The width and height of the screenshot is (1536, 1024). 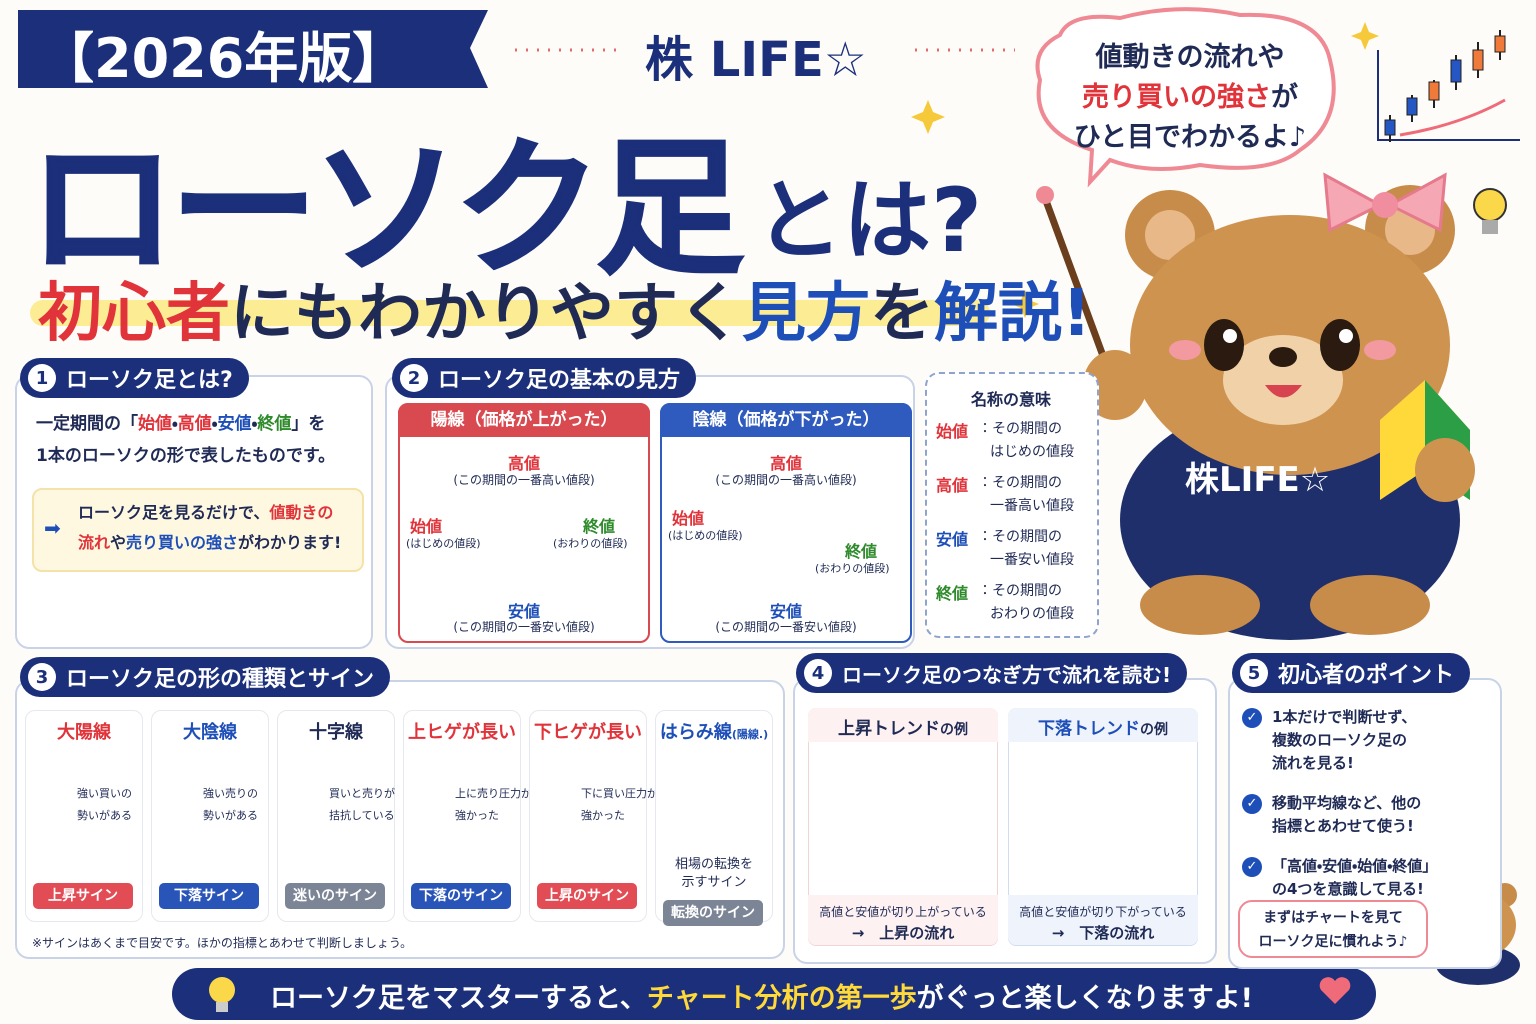 I want to click on text-part: ローソク足を見るだけで、, so click(x=174, y=512).